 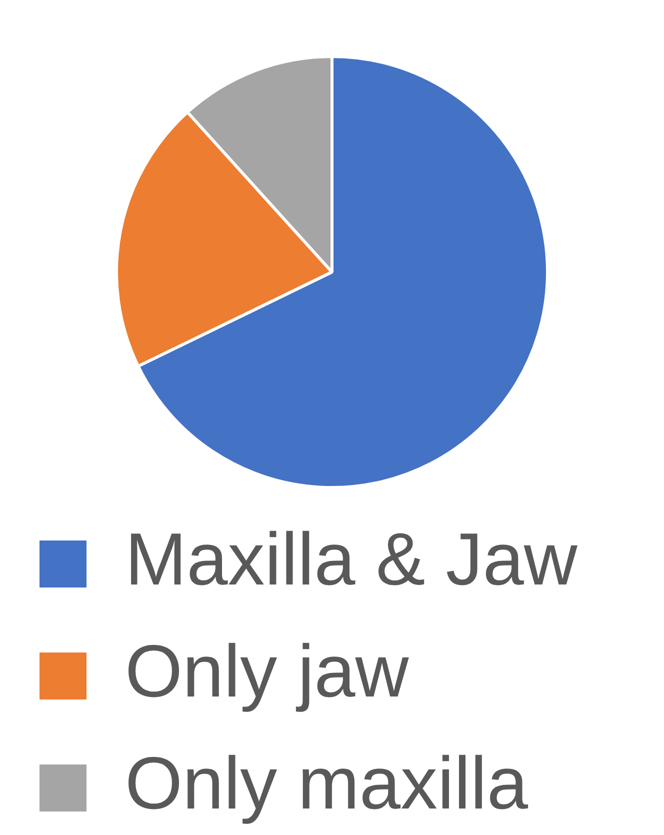 I want to click on legend-label: Only maxilla, so click(x=327, y=782).